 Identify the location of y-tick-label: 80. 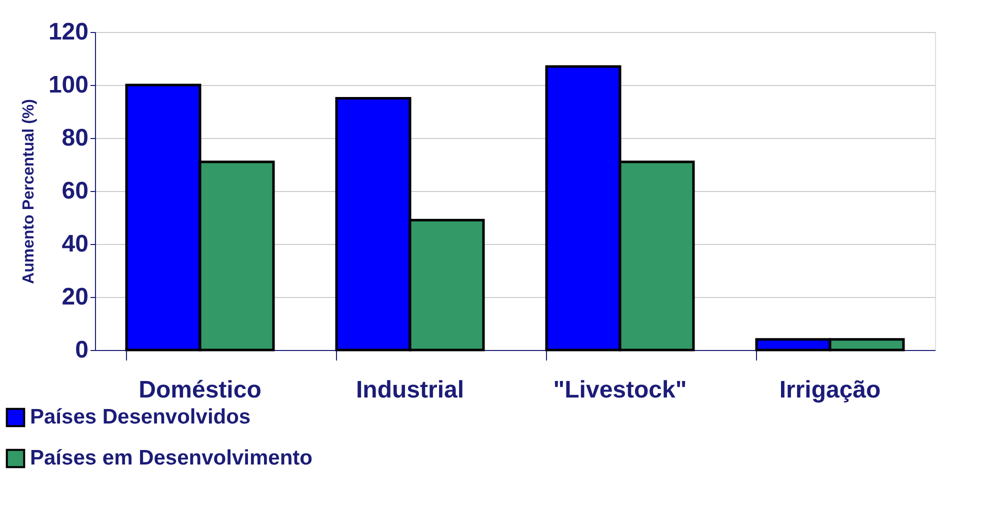
(75, 138).